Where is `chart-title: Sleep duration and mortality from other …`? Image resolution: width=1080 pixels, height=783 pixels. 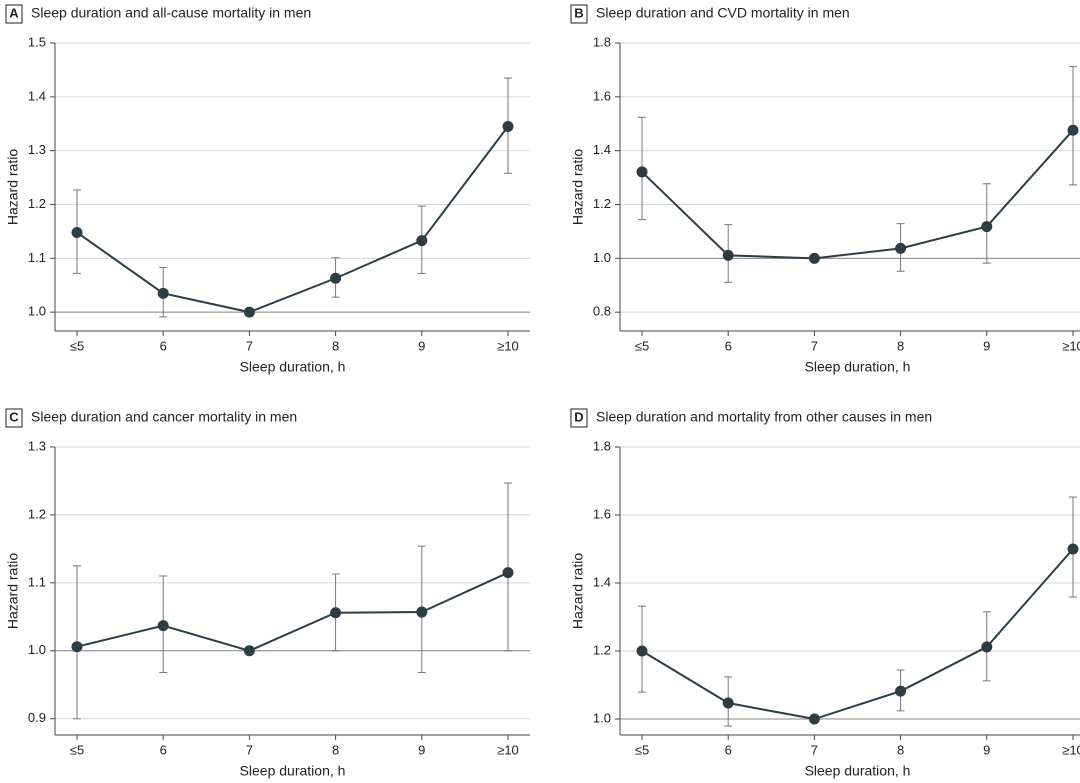
chart-title: Sleep duration and mortality from other … is located at coordinates (764, 417).